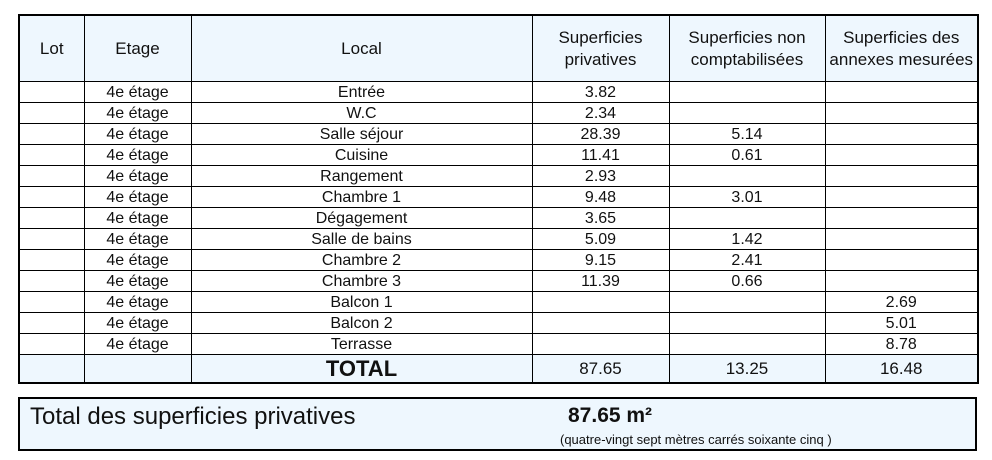  I want to click on cell-privatives: 3.65, so click(600, 218).